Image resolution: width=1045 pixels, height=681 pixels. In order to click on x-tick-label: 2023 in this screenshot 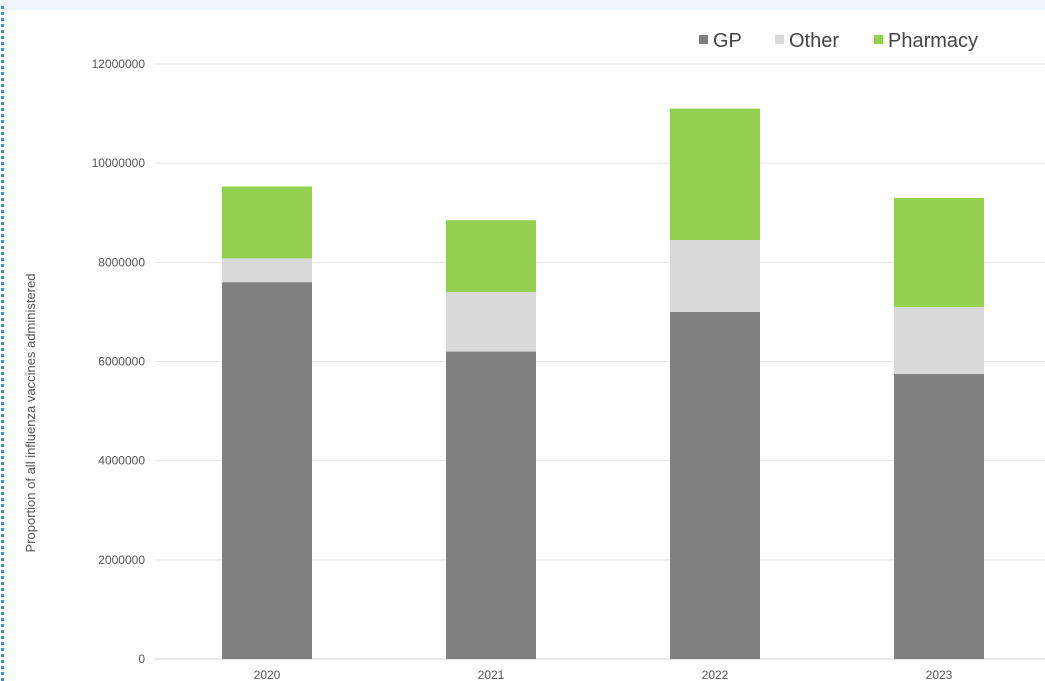, I will do `click(939, 674)`.